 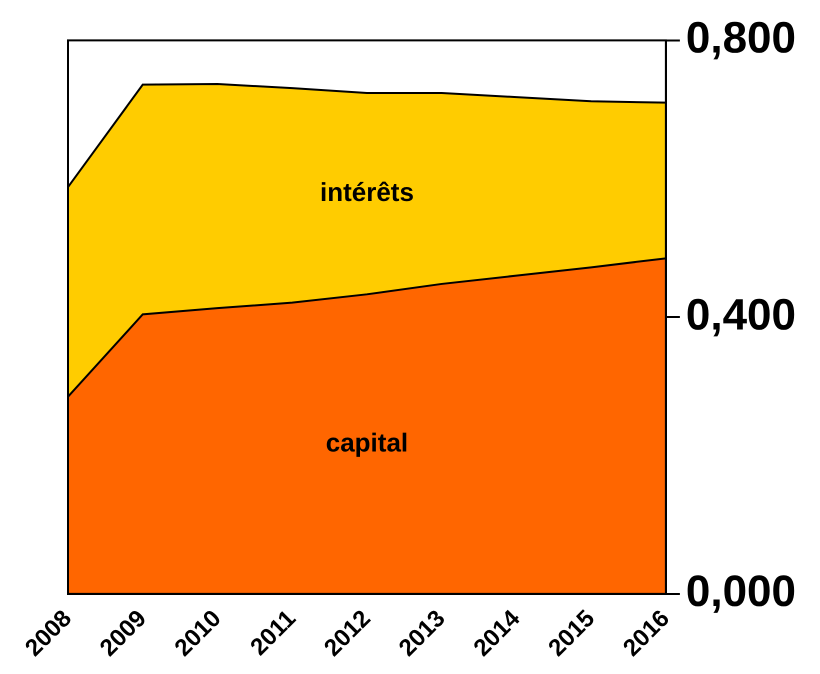 What do you see at coordinates (367, 442) in the screenshot?
I see `series-label: capital` at bounding box center [367, 442].